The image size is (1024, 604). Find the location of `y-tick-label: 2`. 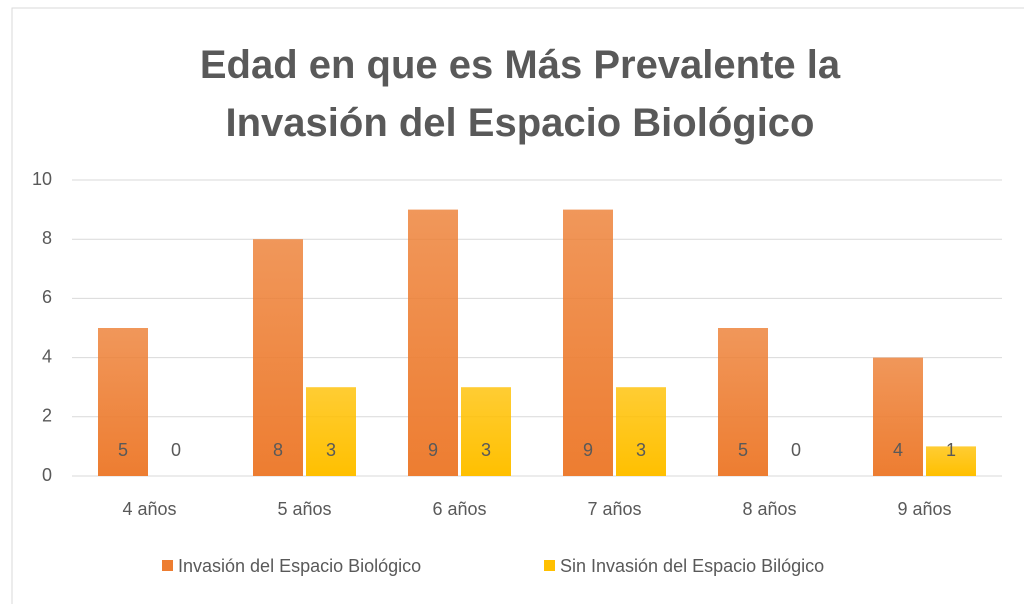

y-tick-label: 2 is located at coordinates (47, 416).